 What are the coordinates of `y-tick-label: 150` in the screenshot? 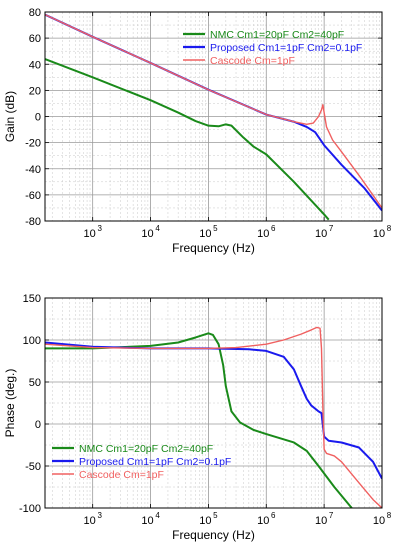 It's located at (32, 299).